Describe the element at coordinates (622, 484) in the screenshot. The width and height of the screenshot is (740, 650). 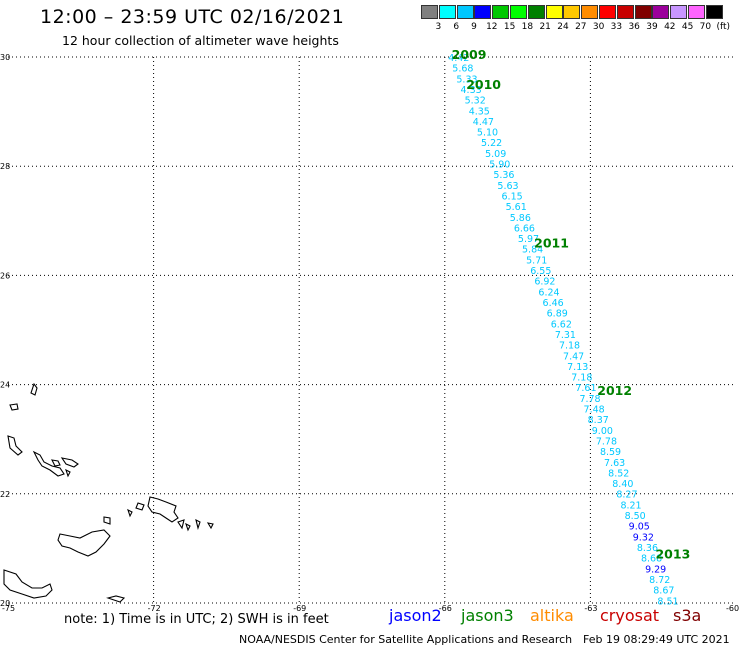
I see `wave-height-label: 8.40` at that location.